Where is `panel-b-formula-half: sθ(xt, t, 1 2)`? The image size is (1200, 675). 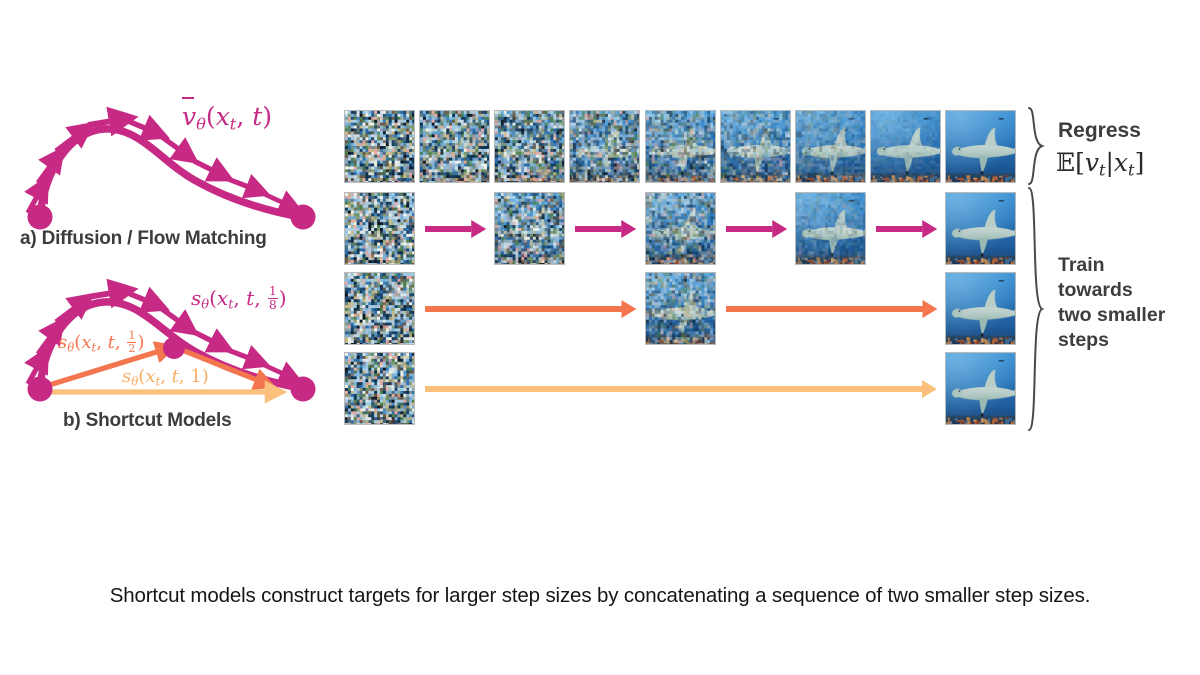
panel-b-formula-half: sθ(xt, t, 1 2) is located at coordinates (101, 342).